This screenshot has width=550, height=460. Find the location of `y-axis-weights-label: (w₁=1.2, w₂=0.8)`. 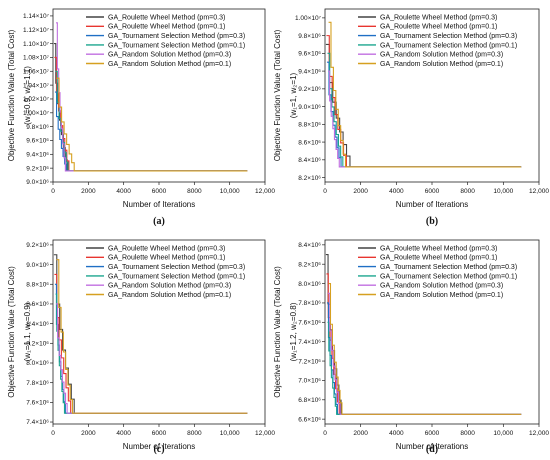

y-axis-weights-label: (w₁=1.2, w₂=0.8) is located at coordinates (293, 331).